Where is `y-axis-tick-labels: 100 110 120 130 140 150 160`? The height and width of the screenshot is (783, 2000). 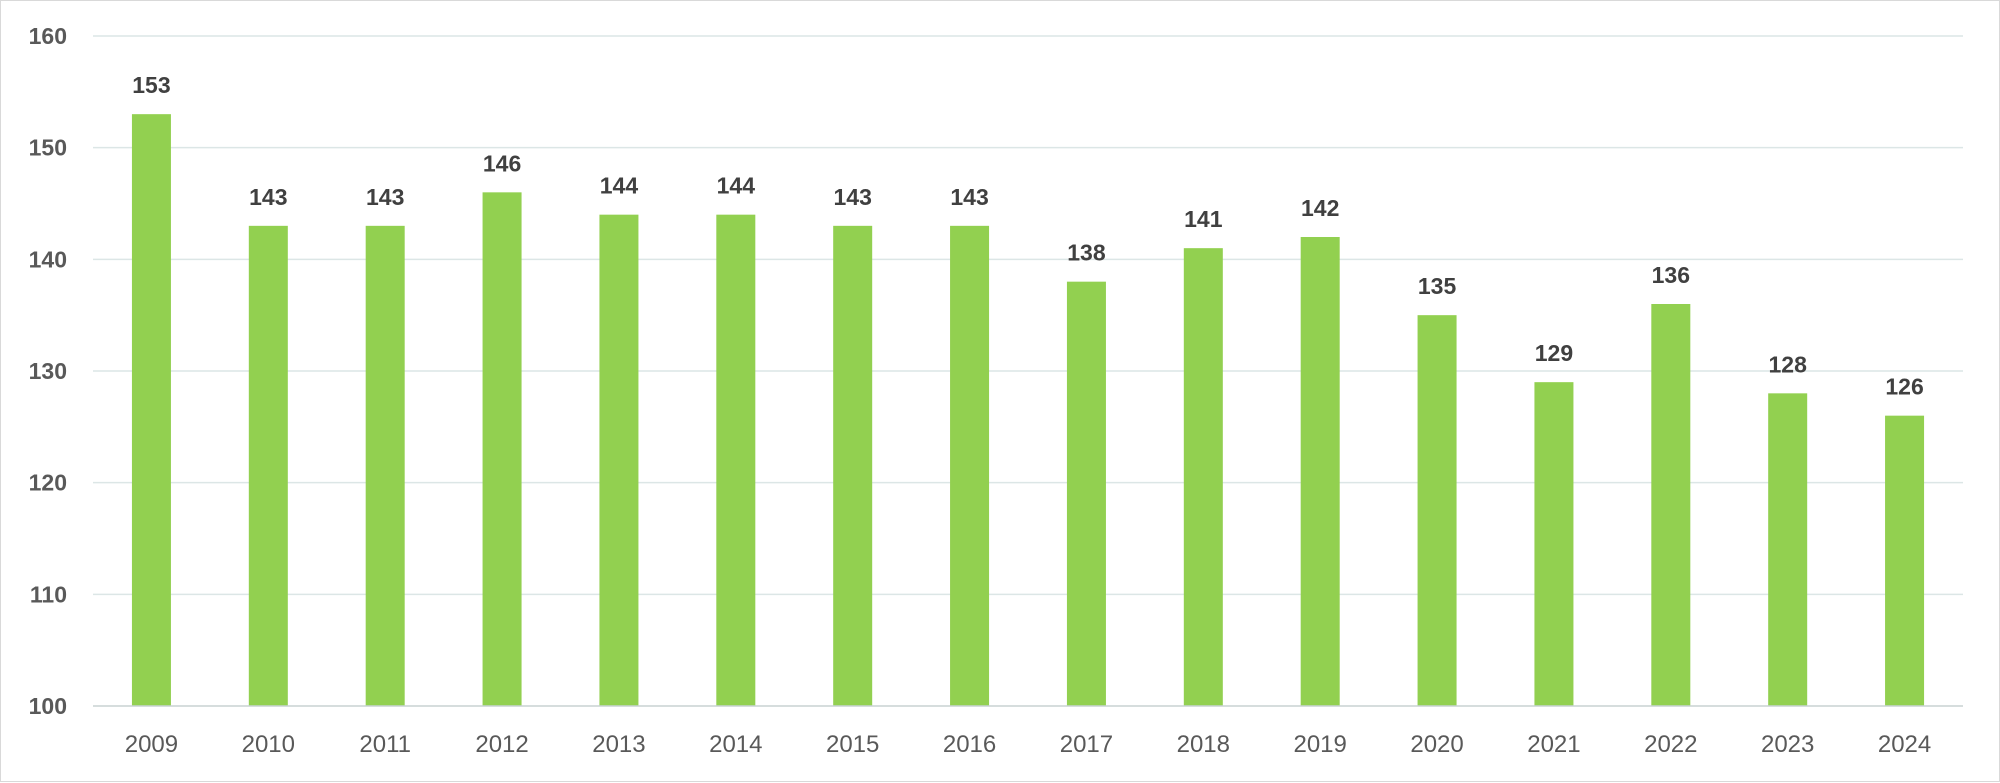 y-axis-tick-labels: 100 110 120 130 140 150 160 is located at coordinates (48, 371).